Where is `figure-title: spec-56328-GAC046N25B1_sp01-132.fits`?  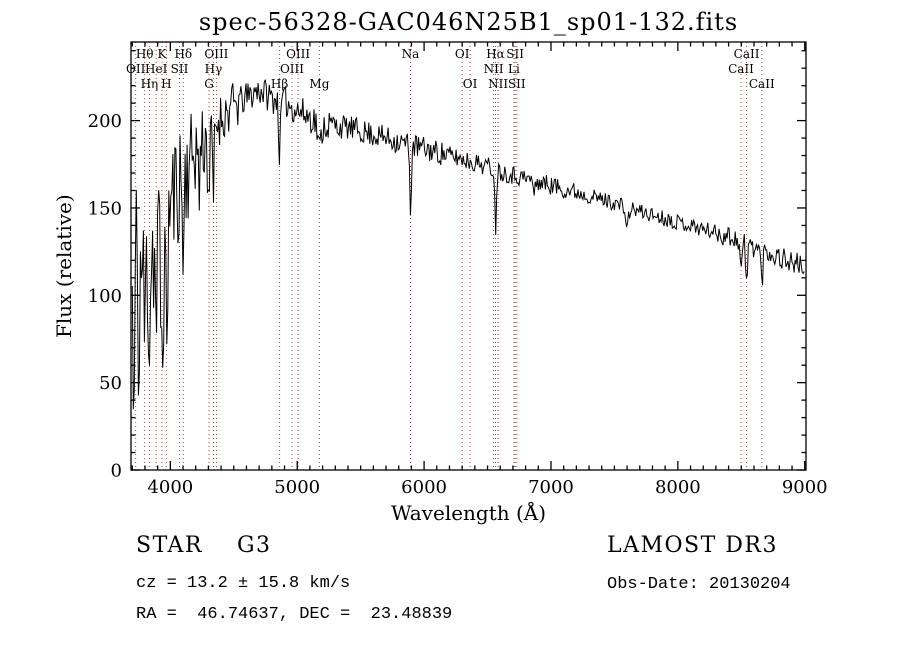
figure-title: spec-56328-GAC046N25B1_sp01-132.fits is located at coordinates (468, 22).